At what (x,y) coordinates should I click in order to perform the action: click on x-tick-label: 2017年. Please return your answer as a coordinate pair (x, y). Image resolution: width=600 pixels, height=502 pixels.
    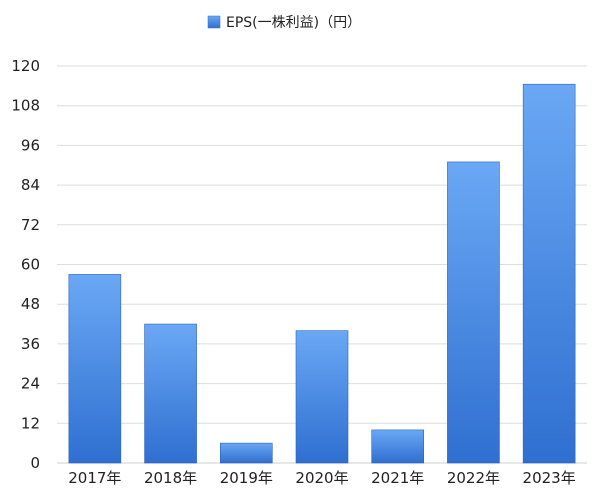
    Looking at the image, I should click on (94, 478).